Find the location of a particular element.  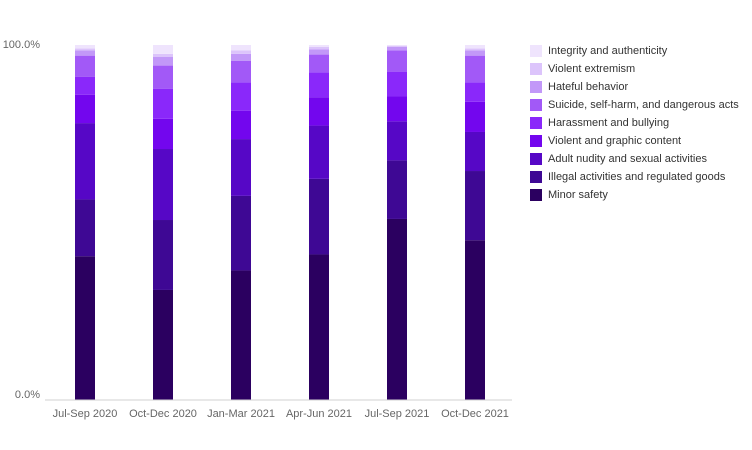

y-tick-label-max: 100.0% is located at coordinates (22, 45).